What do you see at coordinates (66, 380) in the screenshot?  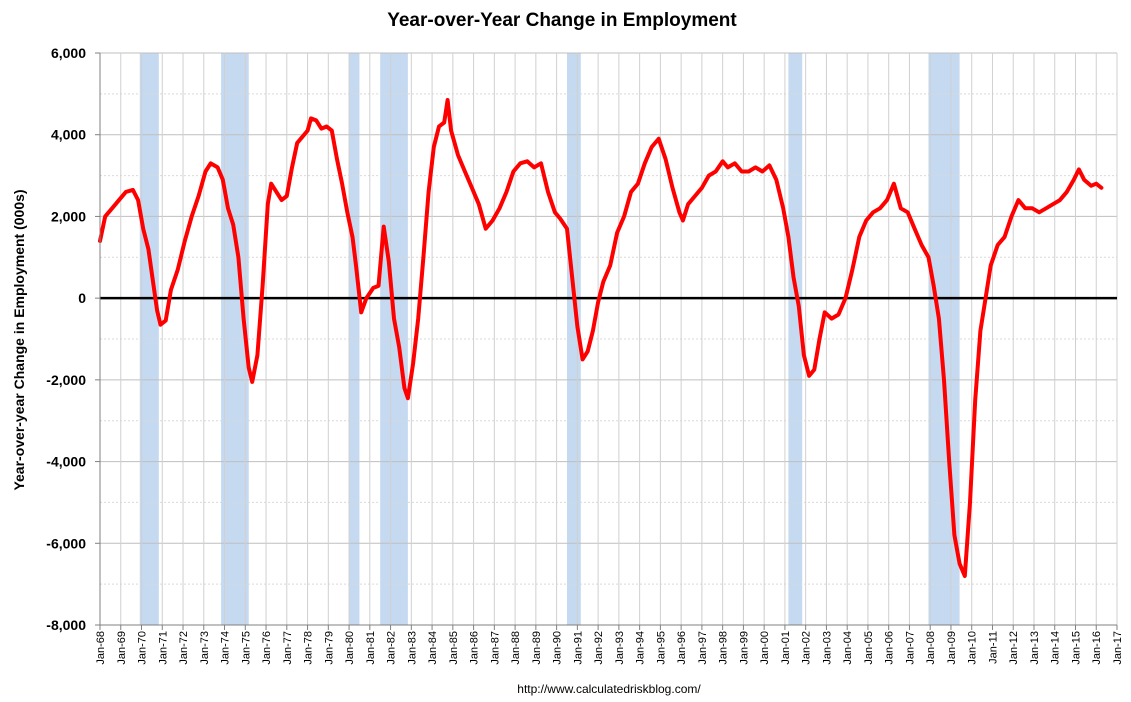 I see `y-tick-label: -2,000` at bounding box center [66, 380].